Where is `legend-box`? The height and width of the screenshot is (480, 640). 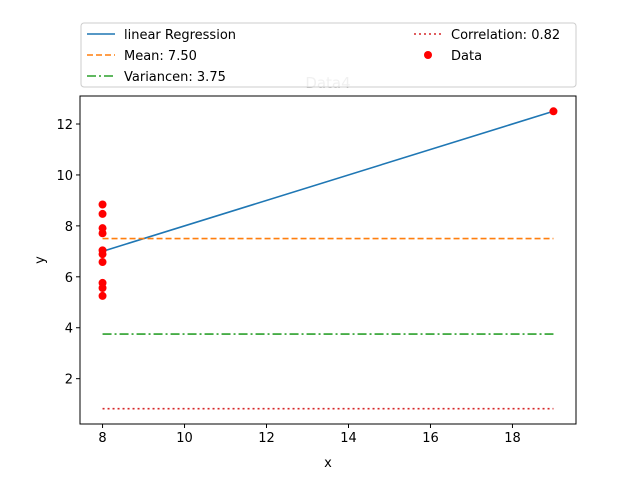
legend-box is located at coordinates (328, 55).